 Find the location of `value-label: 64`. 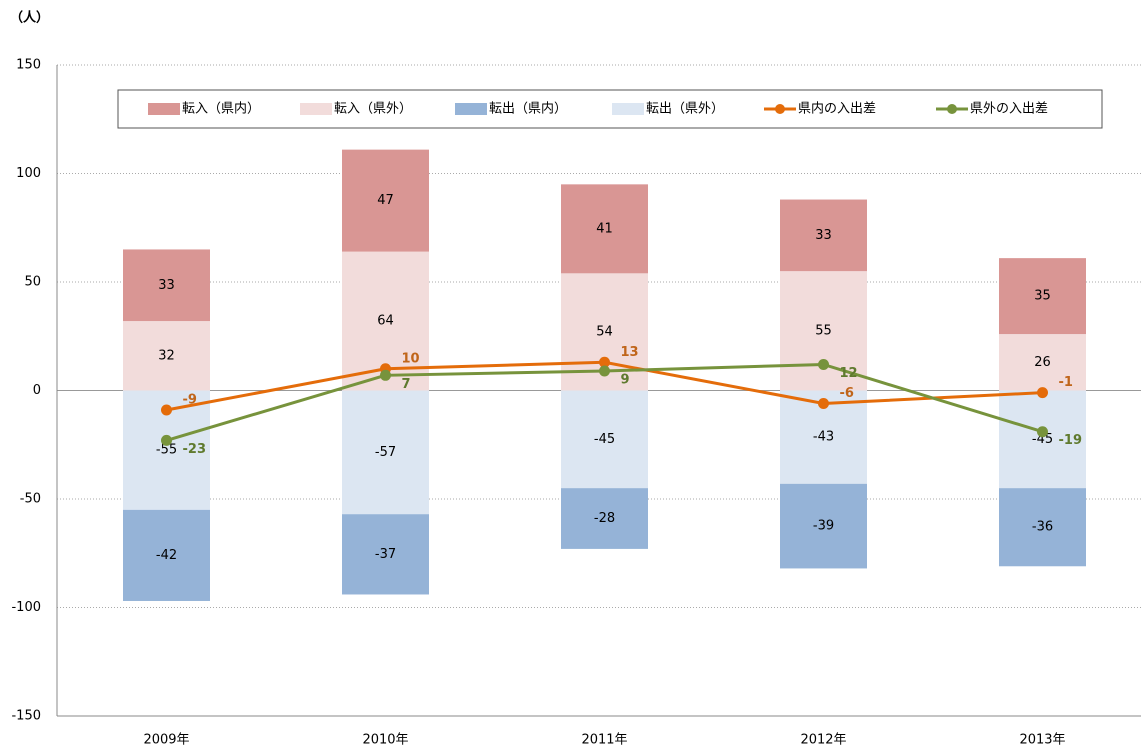

value-label: 64 is located at coordinates (385, 321).